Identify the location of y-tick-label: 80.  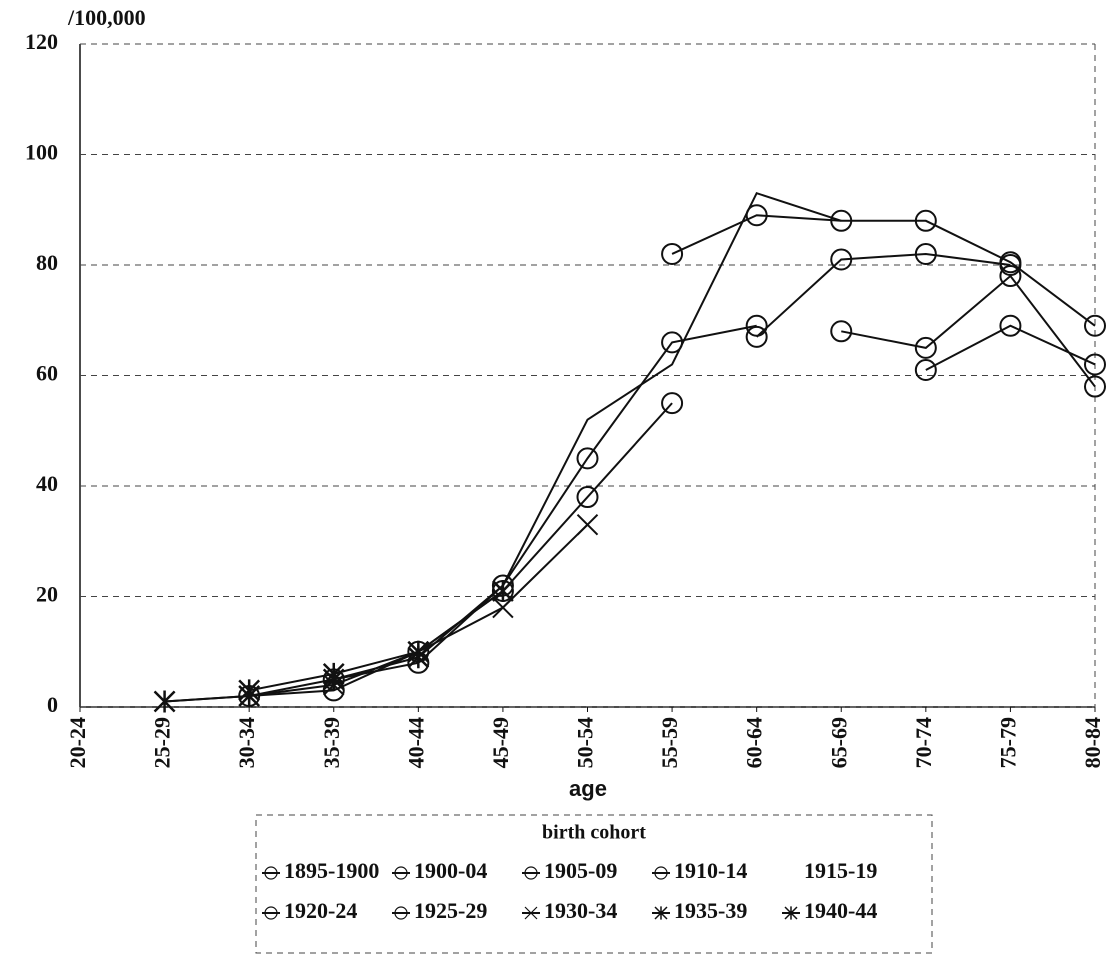
(47, 262).